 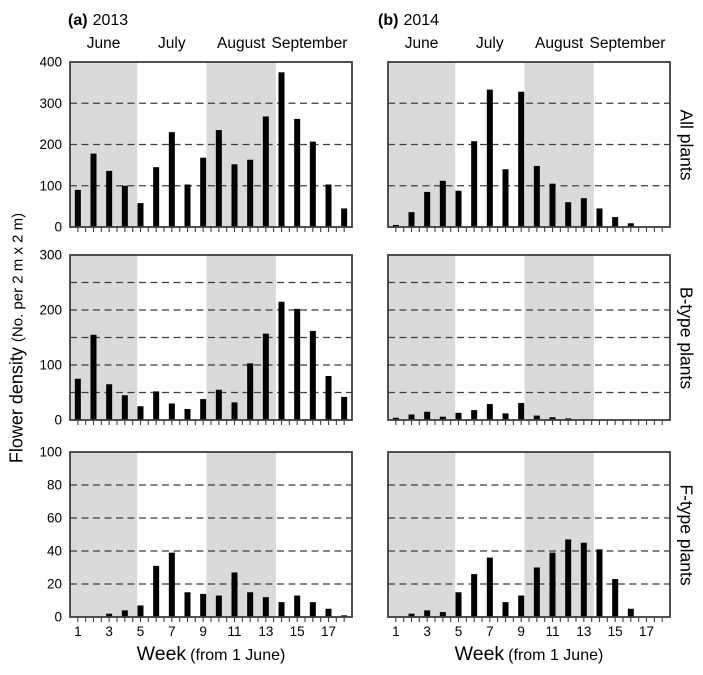 What do you see at coordinates (646, 631) in the screenshot?
I see `x-tick-label-17: 17` at bounding box center [646, 631].